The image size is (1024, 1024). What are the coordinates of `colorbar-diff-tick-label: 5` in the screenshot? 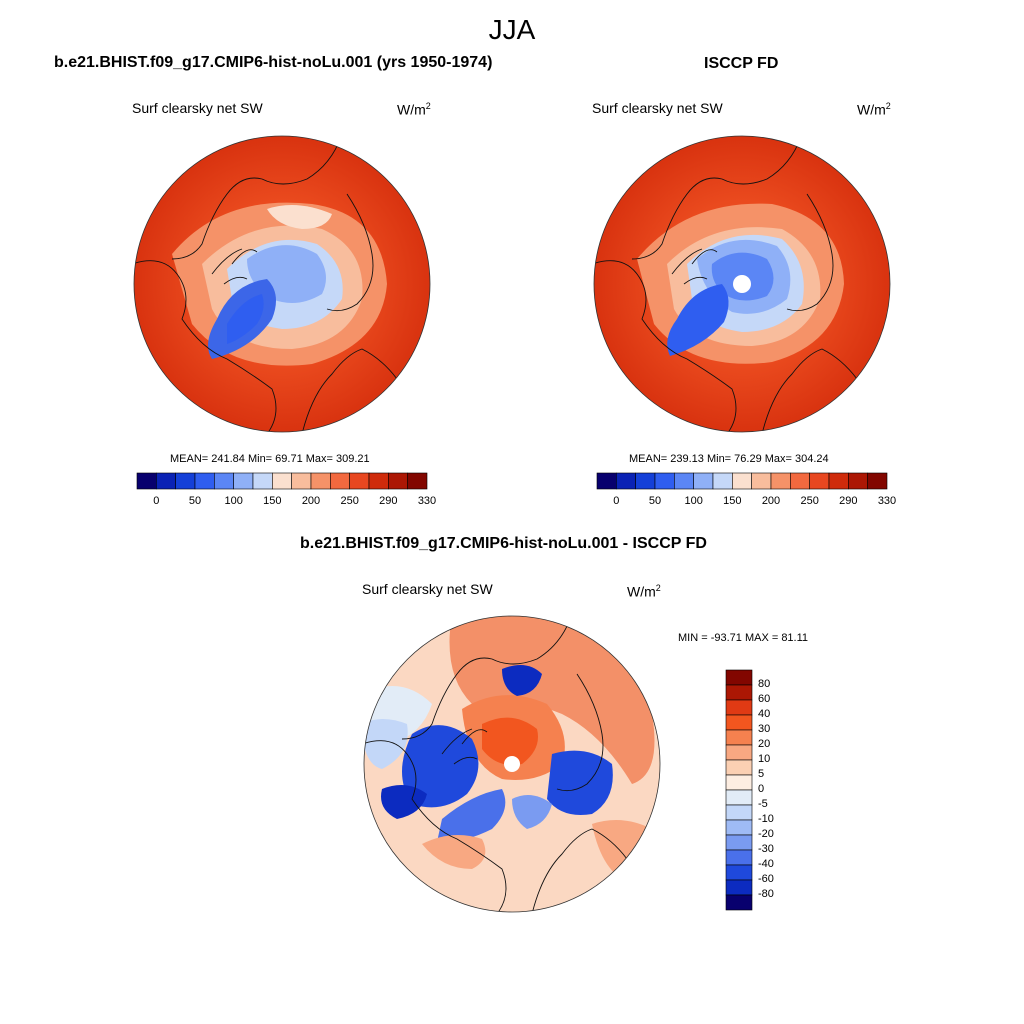 It's located at (761, 774).